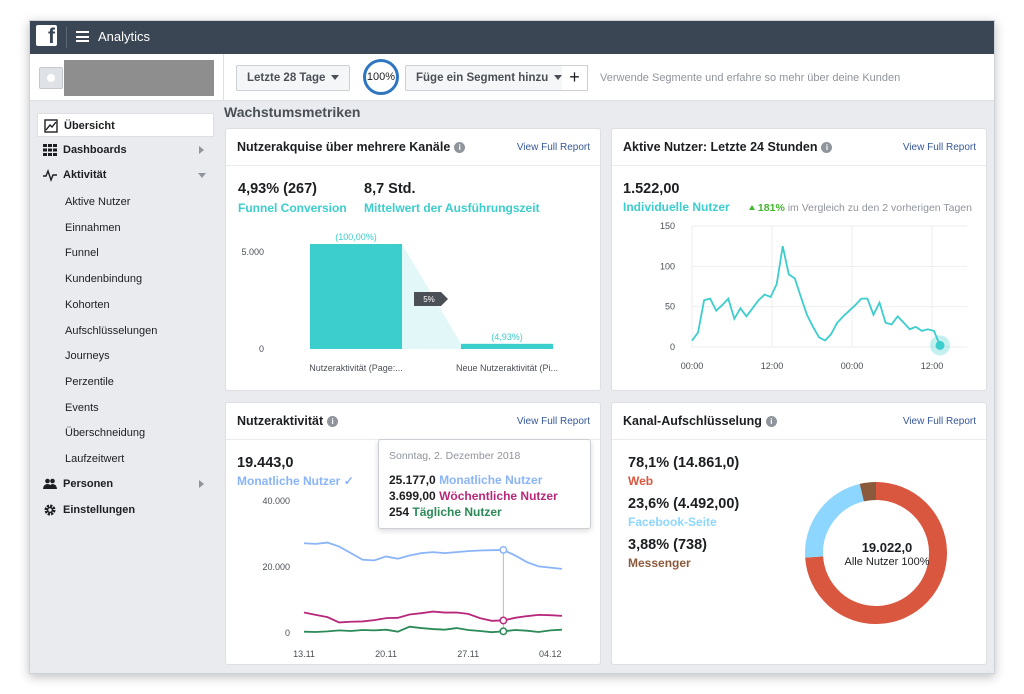 Image resolution: width=1024 pixels, height=694 pixels. Describe the element at coordinates (455, 456) in the screenshot. I see `tooltip-date: Sonntag, 2. Dezember 2018` at that location.